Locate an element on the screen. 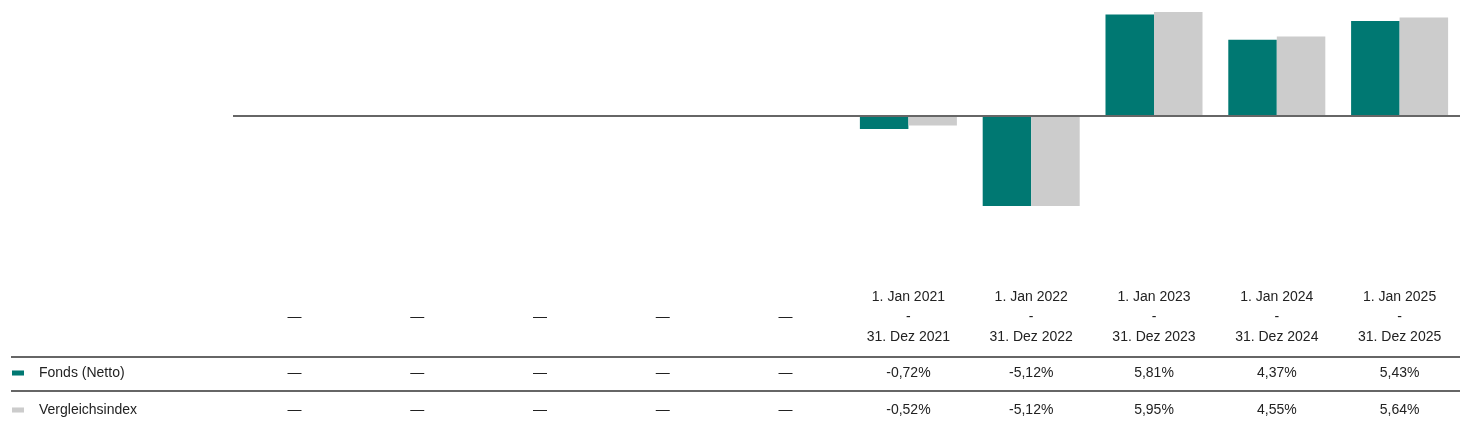 Image resolution: width=1460 pixels, height=421 pixels. data-label: -0,52% is located at coordinates (908, 409).